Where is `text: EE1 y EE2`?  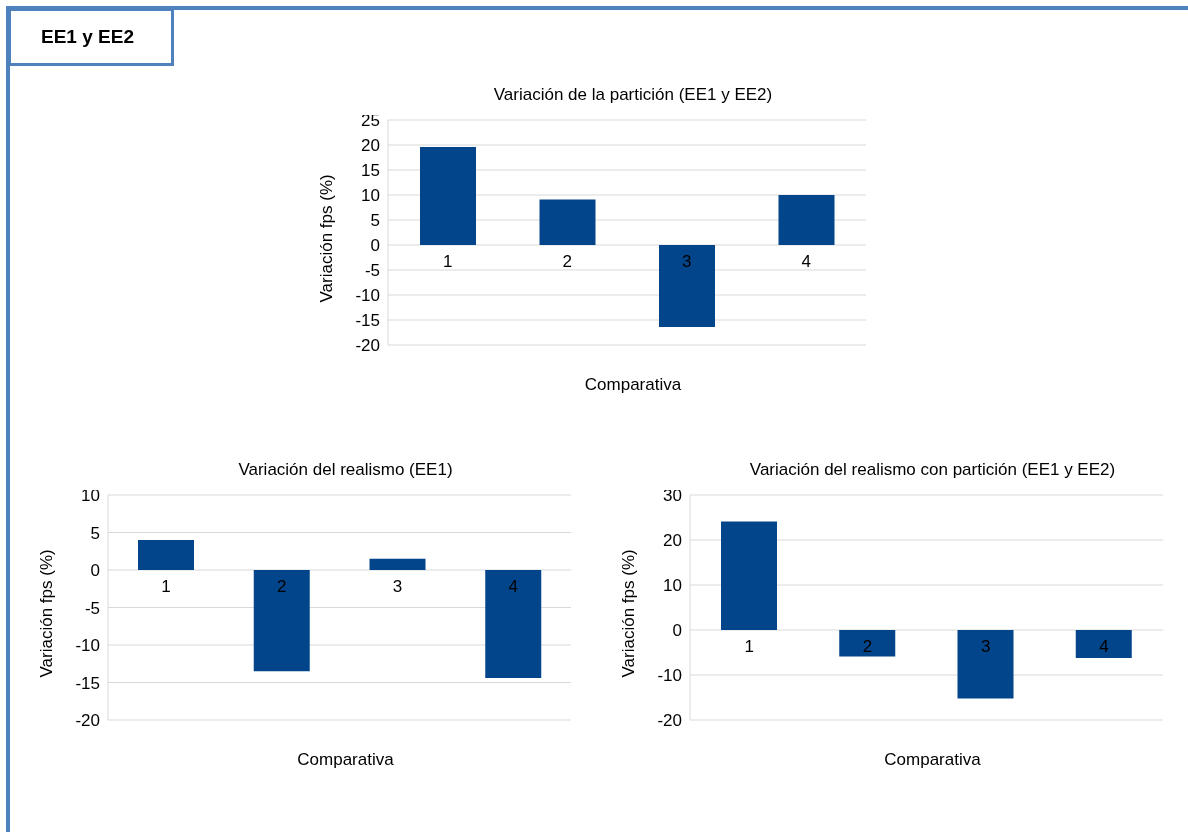
text: EE1 y EE2 is located at coordinates (91, 37).